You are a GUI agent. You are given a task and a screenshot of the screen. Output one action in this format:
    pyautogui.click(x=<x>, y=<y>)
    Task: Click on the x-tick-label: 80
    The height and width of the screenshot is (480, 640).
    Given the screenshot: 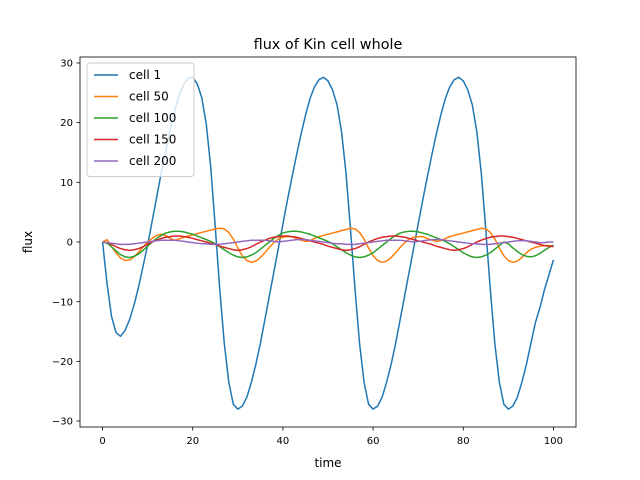 What is the action you would take?
    pyautogui.click(x=463, y=441)
    